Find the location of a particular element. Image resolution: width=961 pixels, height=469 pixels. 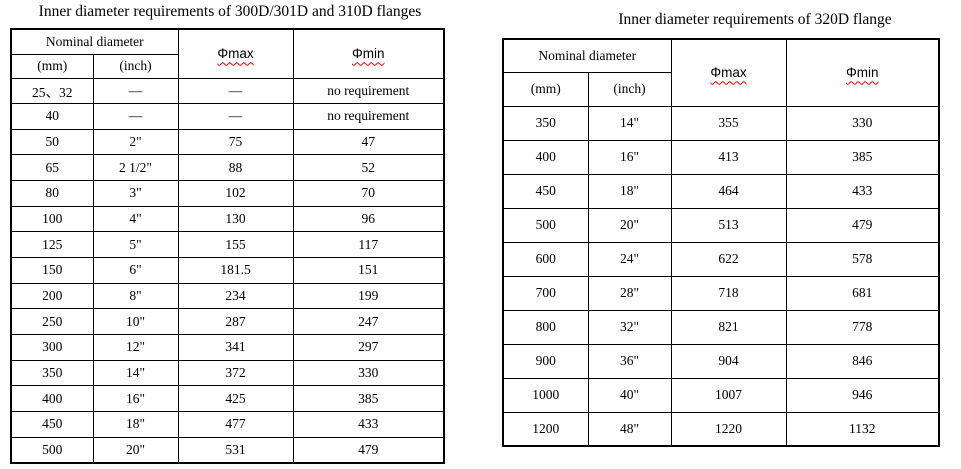

table-row: 400 16" 425 385 is located at coordinates (227, 399).